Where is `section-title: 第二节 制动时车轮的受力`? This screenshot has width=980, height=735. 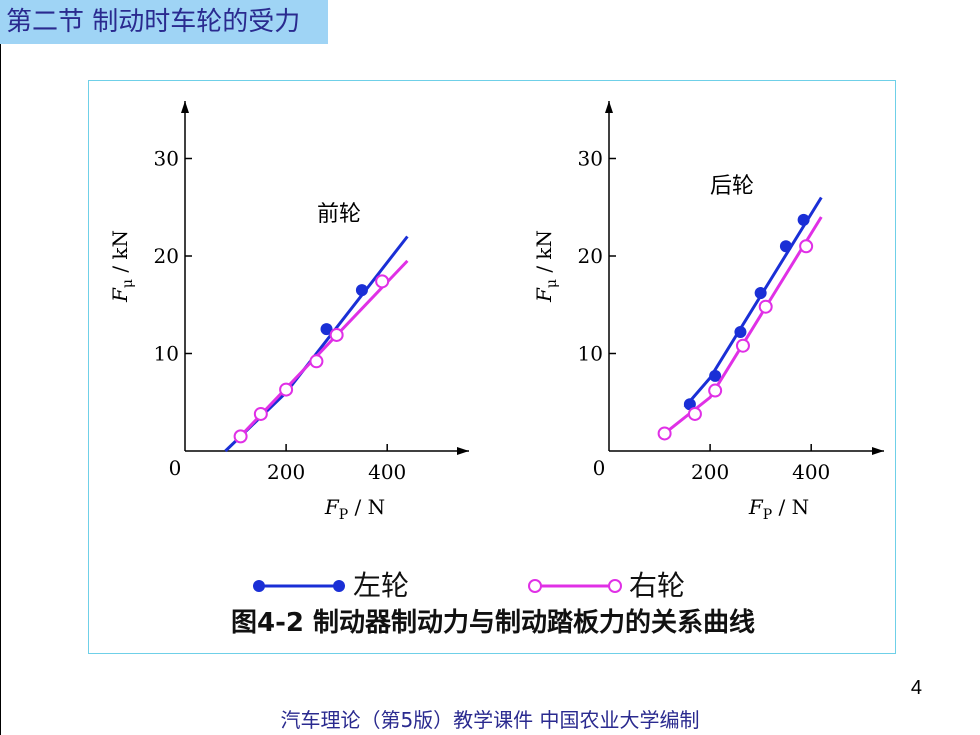
section-title: 第二节 制动时车轮的受力 is located at coordinates (164, 22).